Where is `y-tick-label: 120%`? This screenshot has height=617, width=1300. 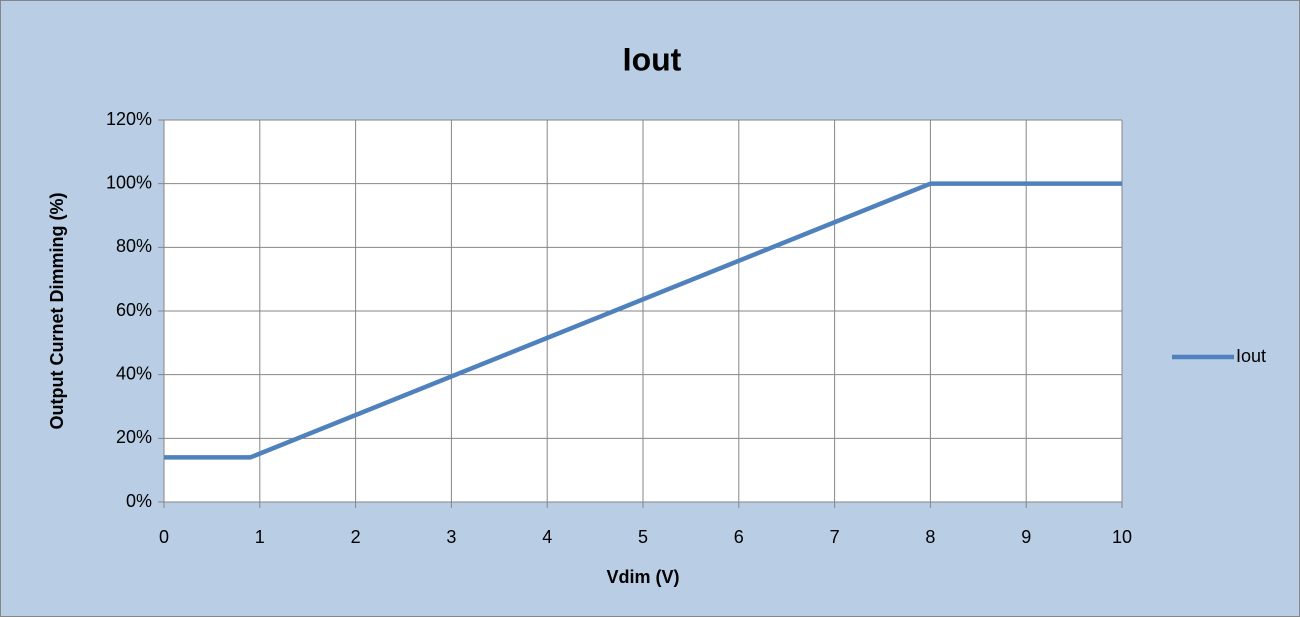
y-tick-label: 120% is located at coordinates (129, 119).